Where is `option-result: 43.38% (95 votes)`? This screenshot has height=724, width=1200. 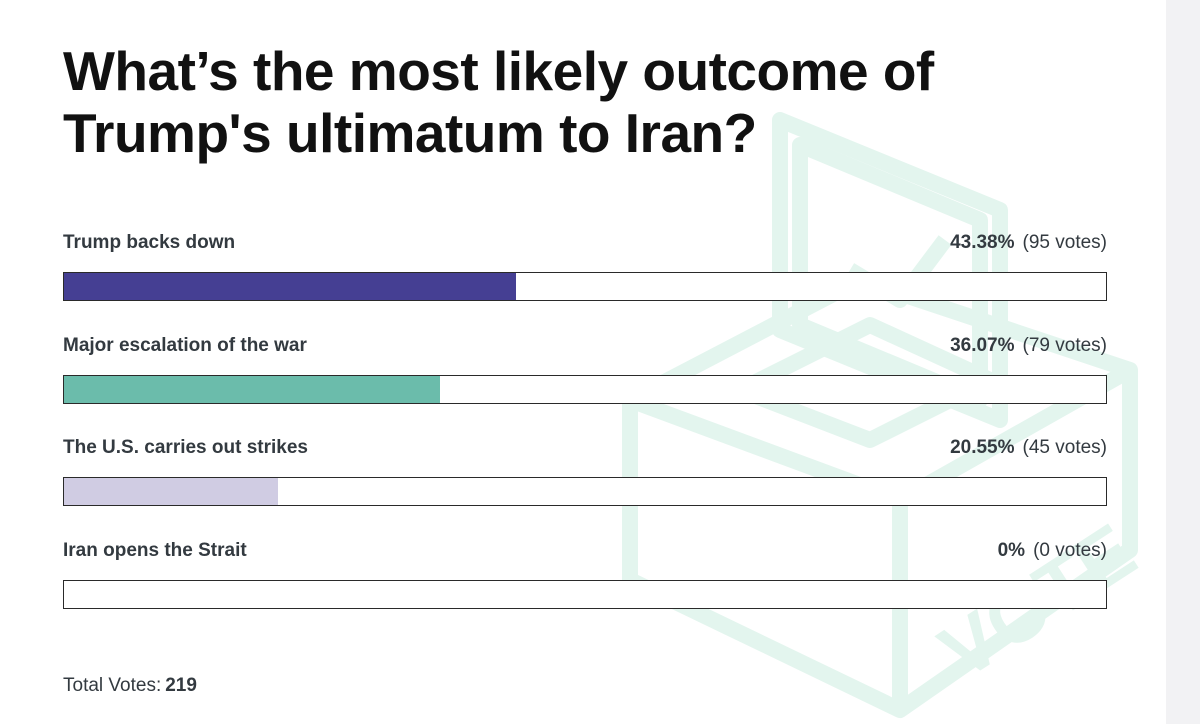
option-result: 43.38% (95 votes) is located at coordinates (1028, 243).